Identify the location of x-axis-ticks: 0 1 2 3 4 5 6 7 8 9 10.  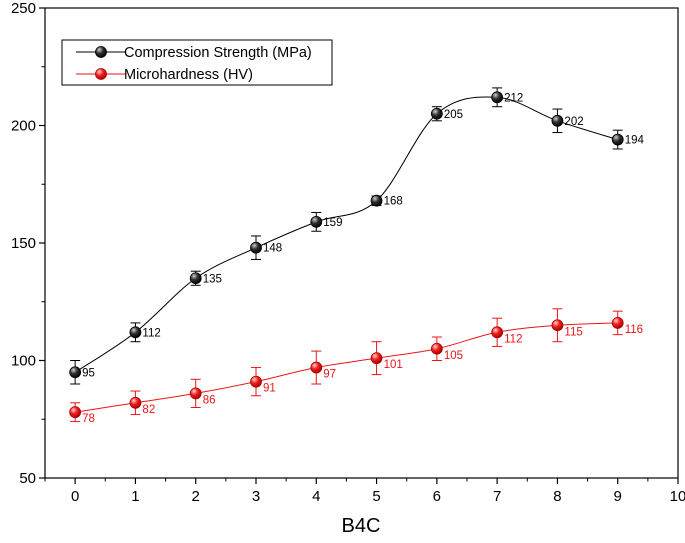
(364, 491).